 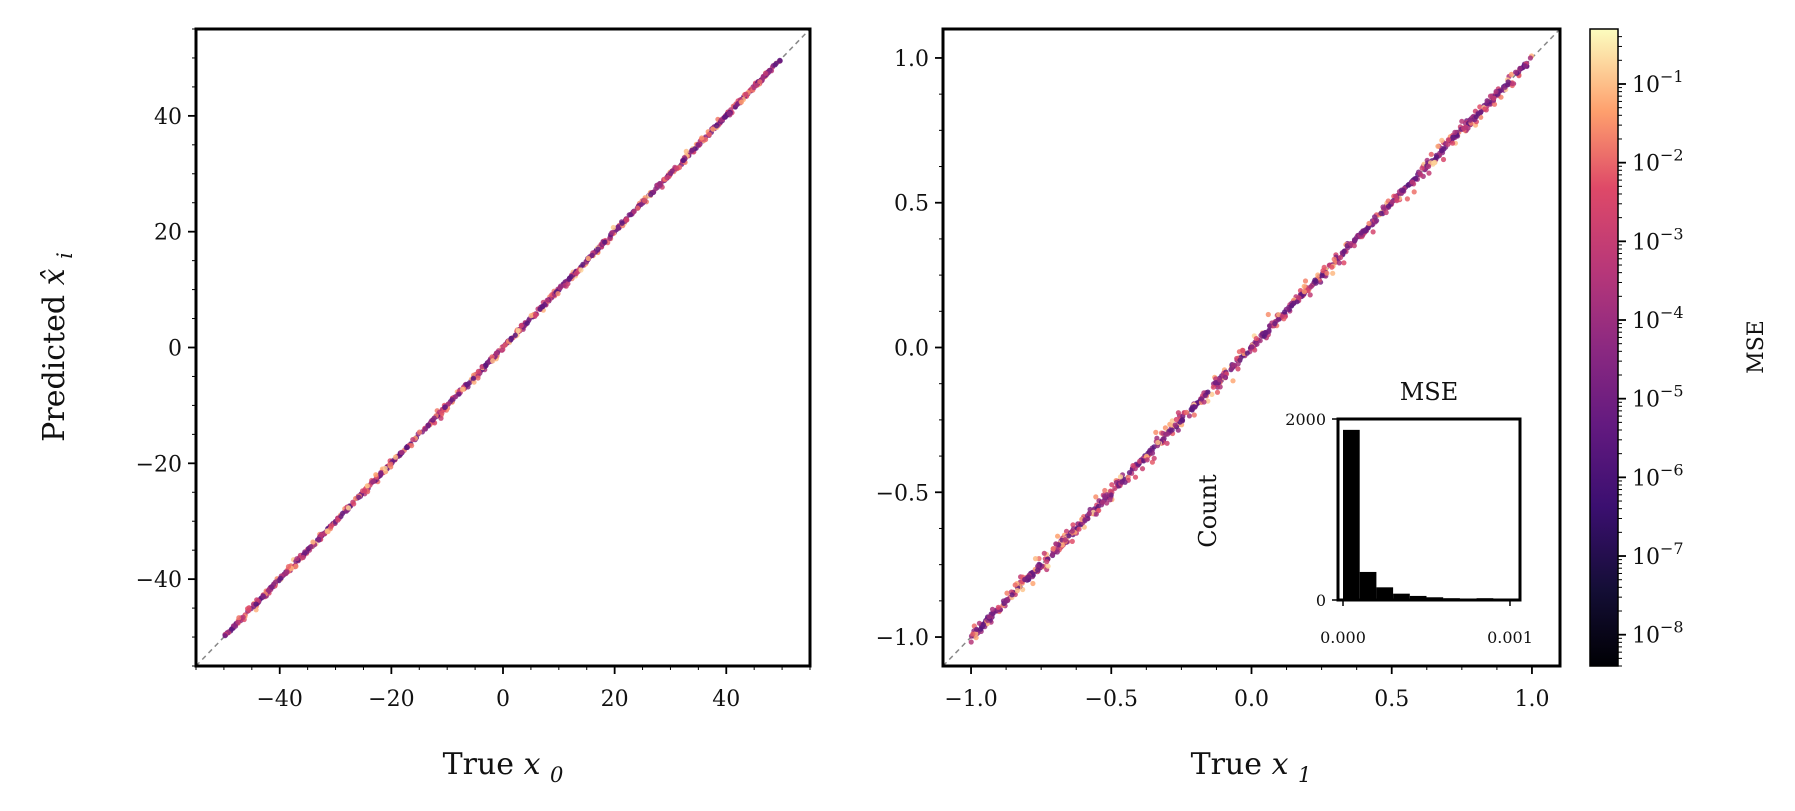 What do you see at coordinates (1604, 347) in the screenshot?
I see `colorbar-gradient` at bounding box center [1604, 347].